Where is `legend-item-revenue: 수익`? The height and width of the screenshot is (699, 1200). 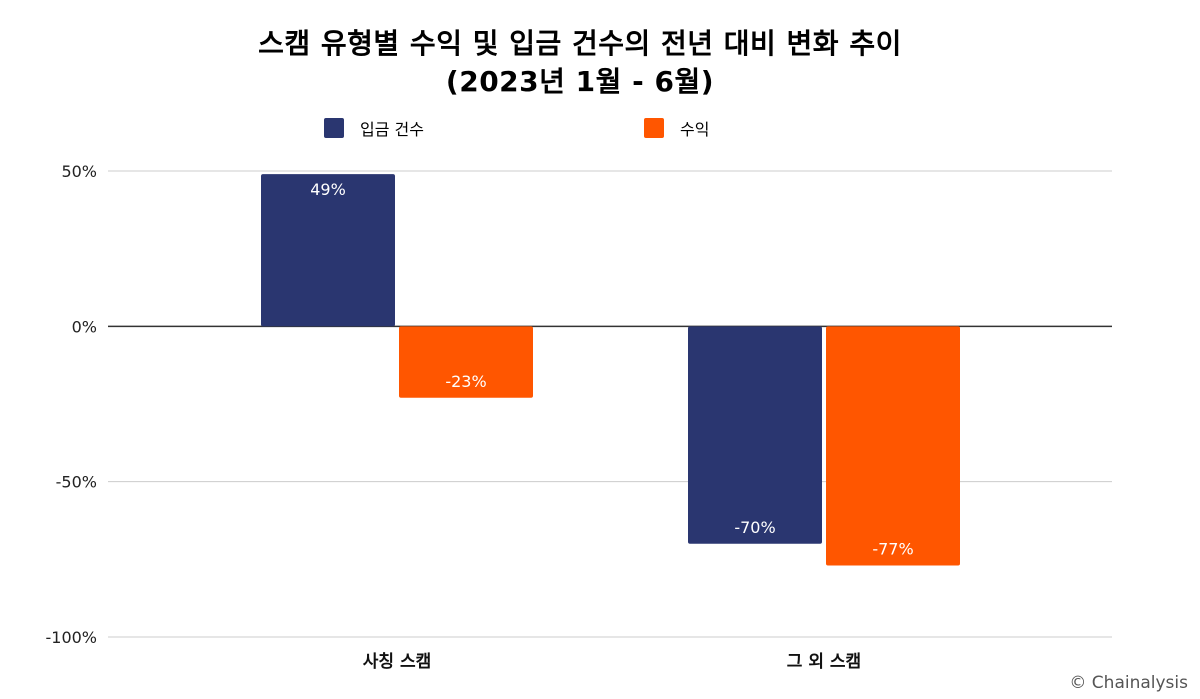
legend-item-revenue: 수익 is located at coordinates (676, 128).